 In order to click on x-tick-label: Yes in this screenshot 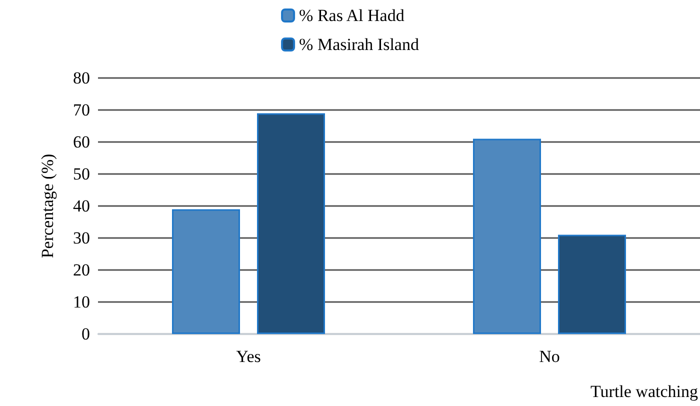, I will do `click(248, 356)`.